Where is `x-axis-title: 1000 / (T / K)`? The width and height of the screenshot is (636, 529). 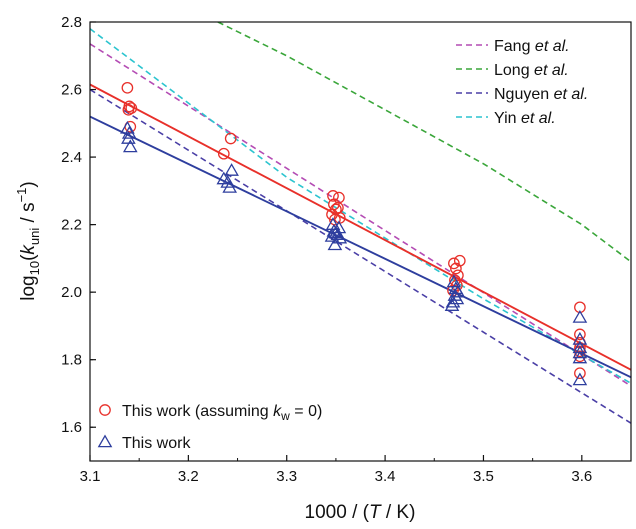 x-axis-title: 1000 / (T / K) is located at coordinates (360, 512).